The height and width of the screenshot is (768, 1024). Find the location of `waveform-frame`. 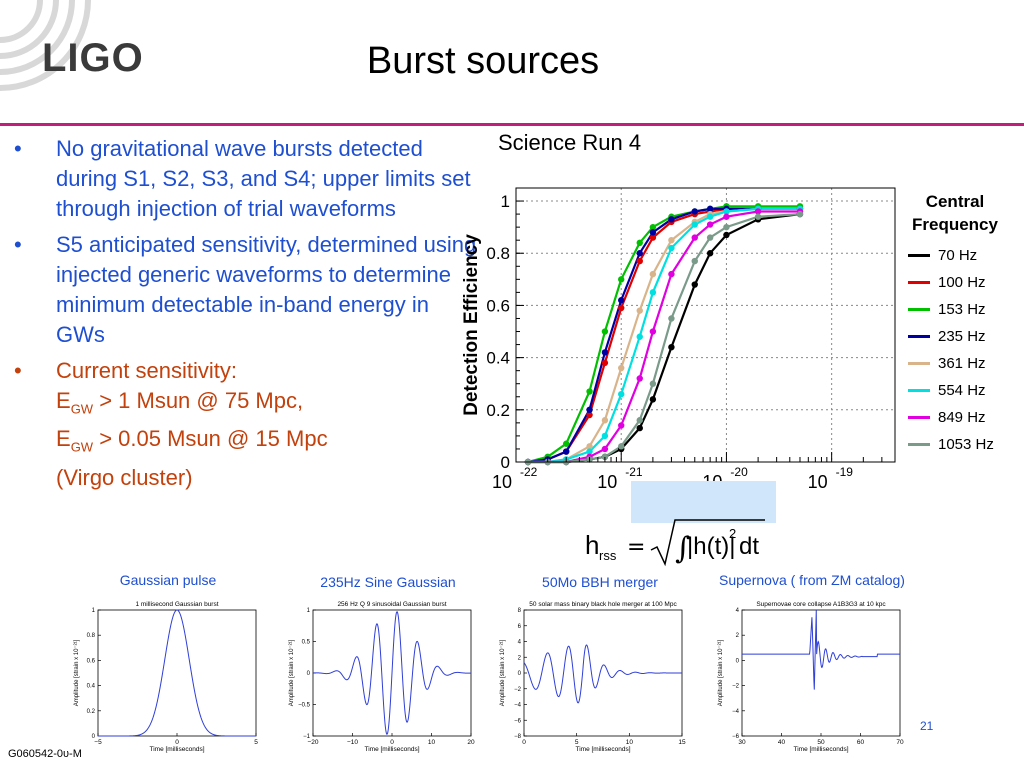

waveform-frame is located at coordinates (821, 673).